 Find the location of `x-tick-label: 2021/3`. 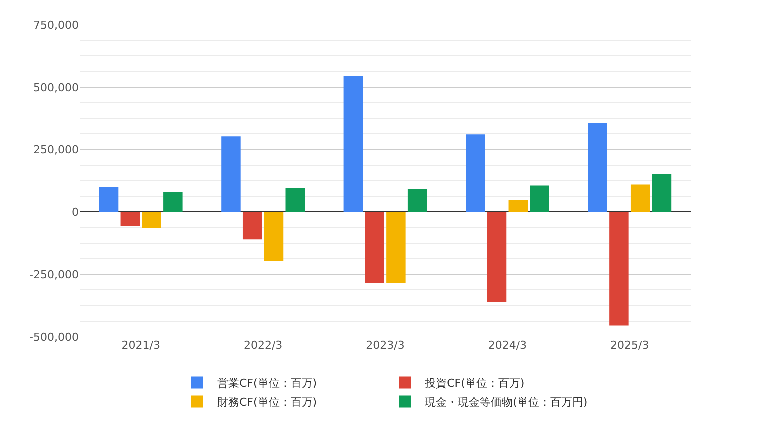

x-tick-label: 2021/3 is located at coordinates (141, 345).